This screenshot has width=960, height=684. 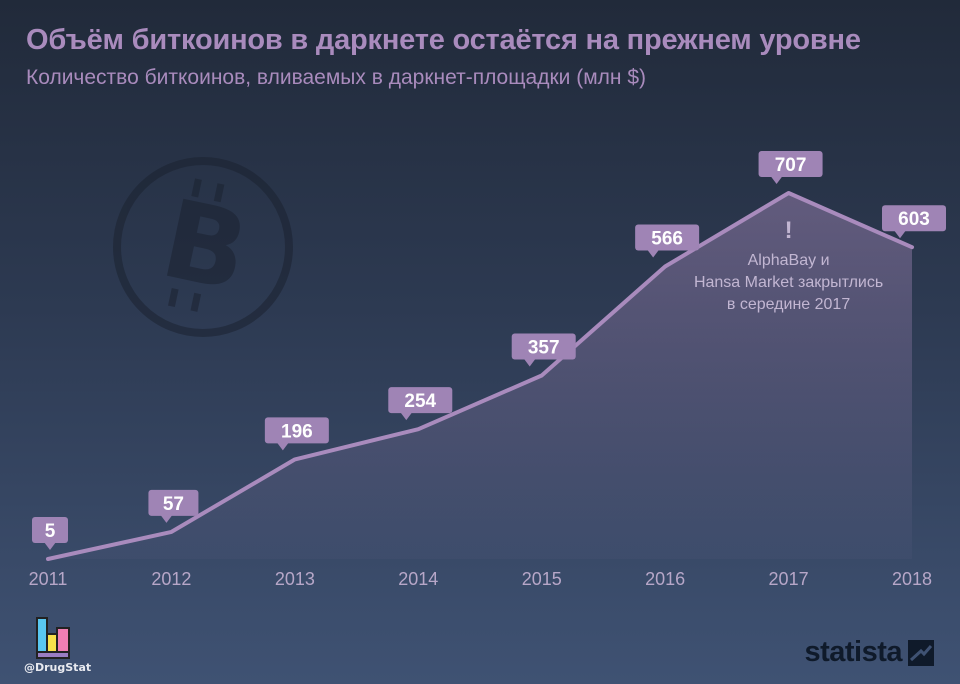 What do you see at coordinates (58, 667) in the screenshot?
I see `drugstat-handle: @DrugStat` at bounding box center [58, 667].